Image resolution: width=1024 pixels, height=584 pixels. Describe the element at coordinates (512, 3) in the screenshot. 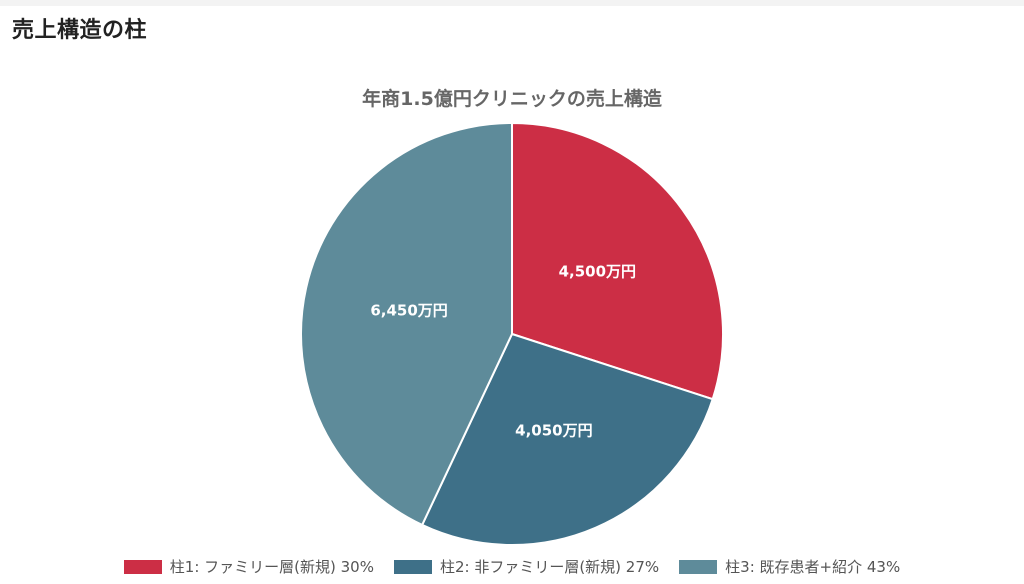

I see `top-bar` at that location.